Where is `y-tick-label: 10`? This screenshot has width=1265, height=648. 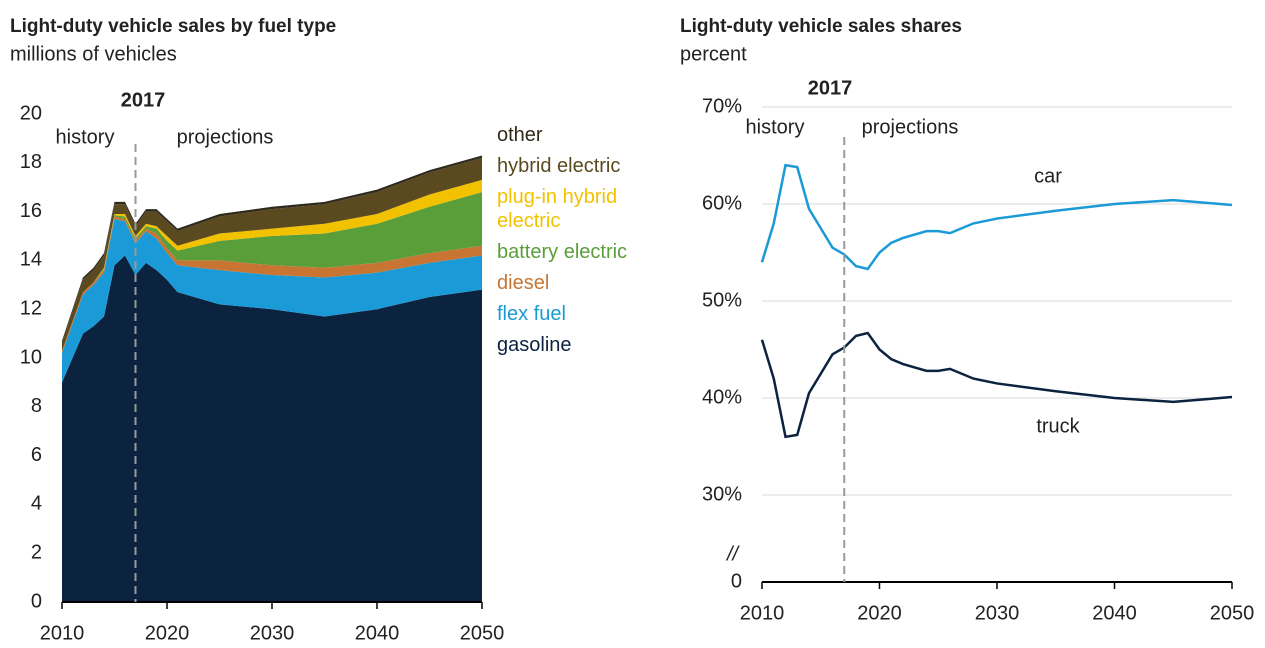
y-tick-label: 10 is located at coordinates (31, 357).